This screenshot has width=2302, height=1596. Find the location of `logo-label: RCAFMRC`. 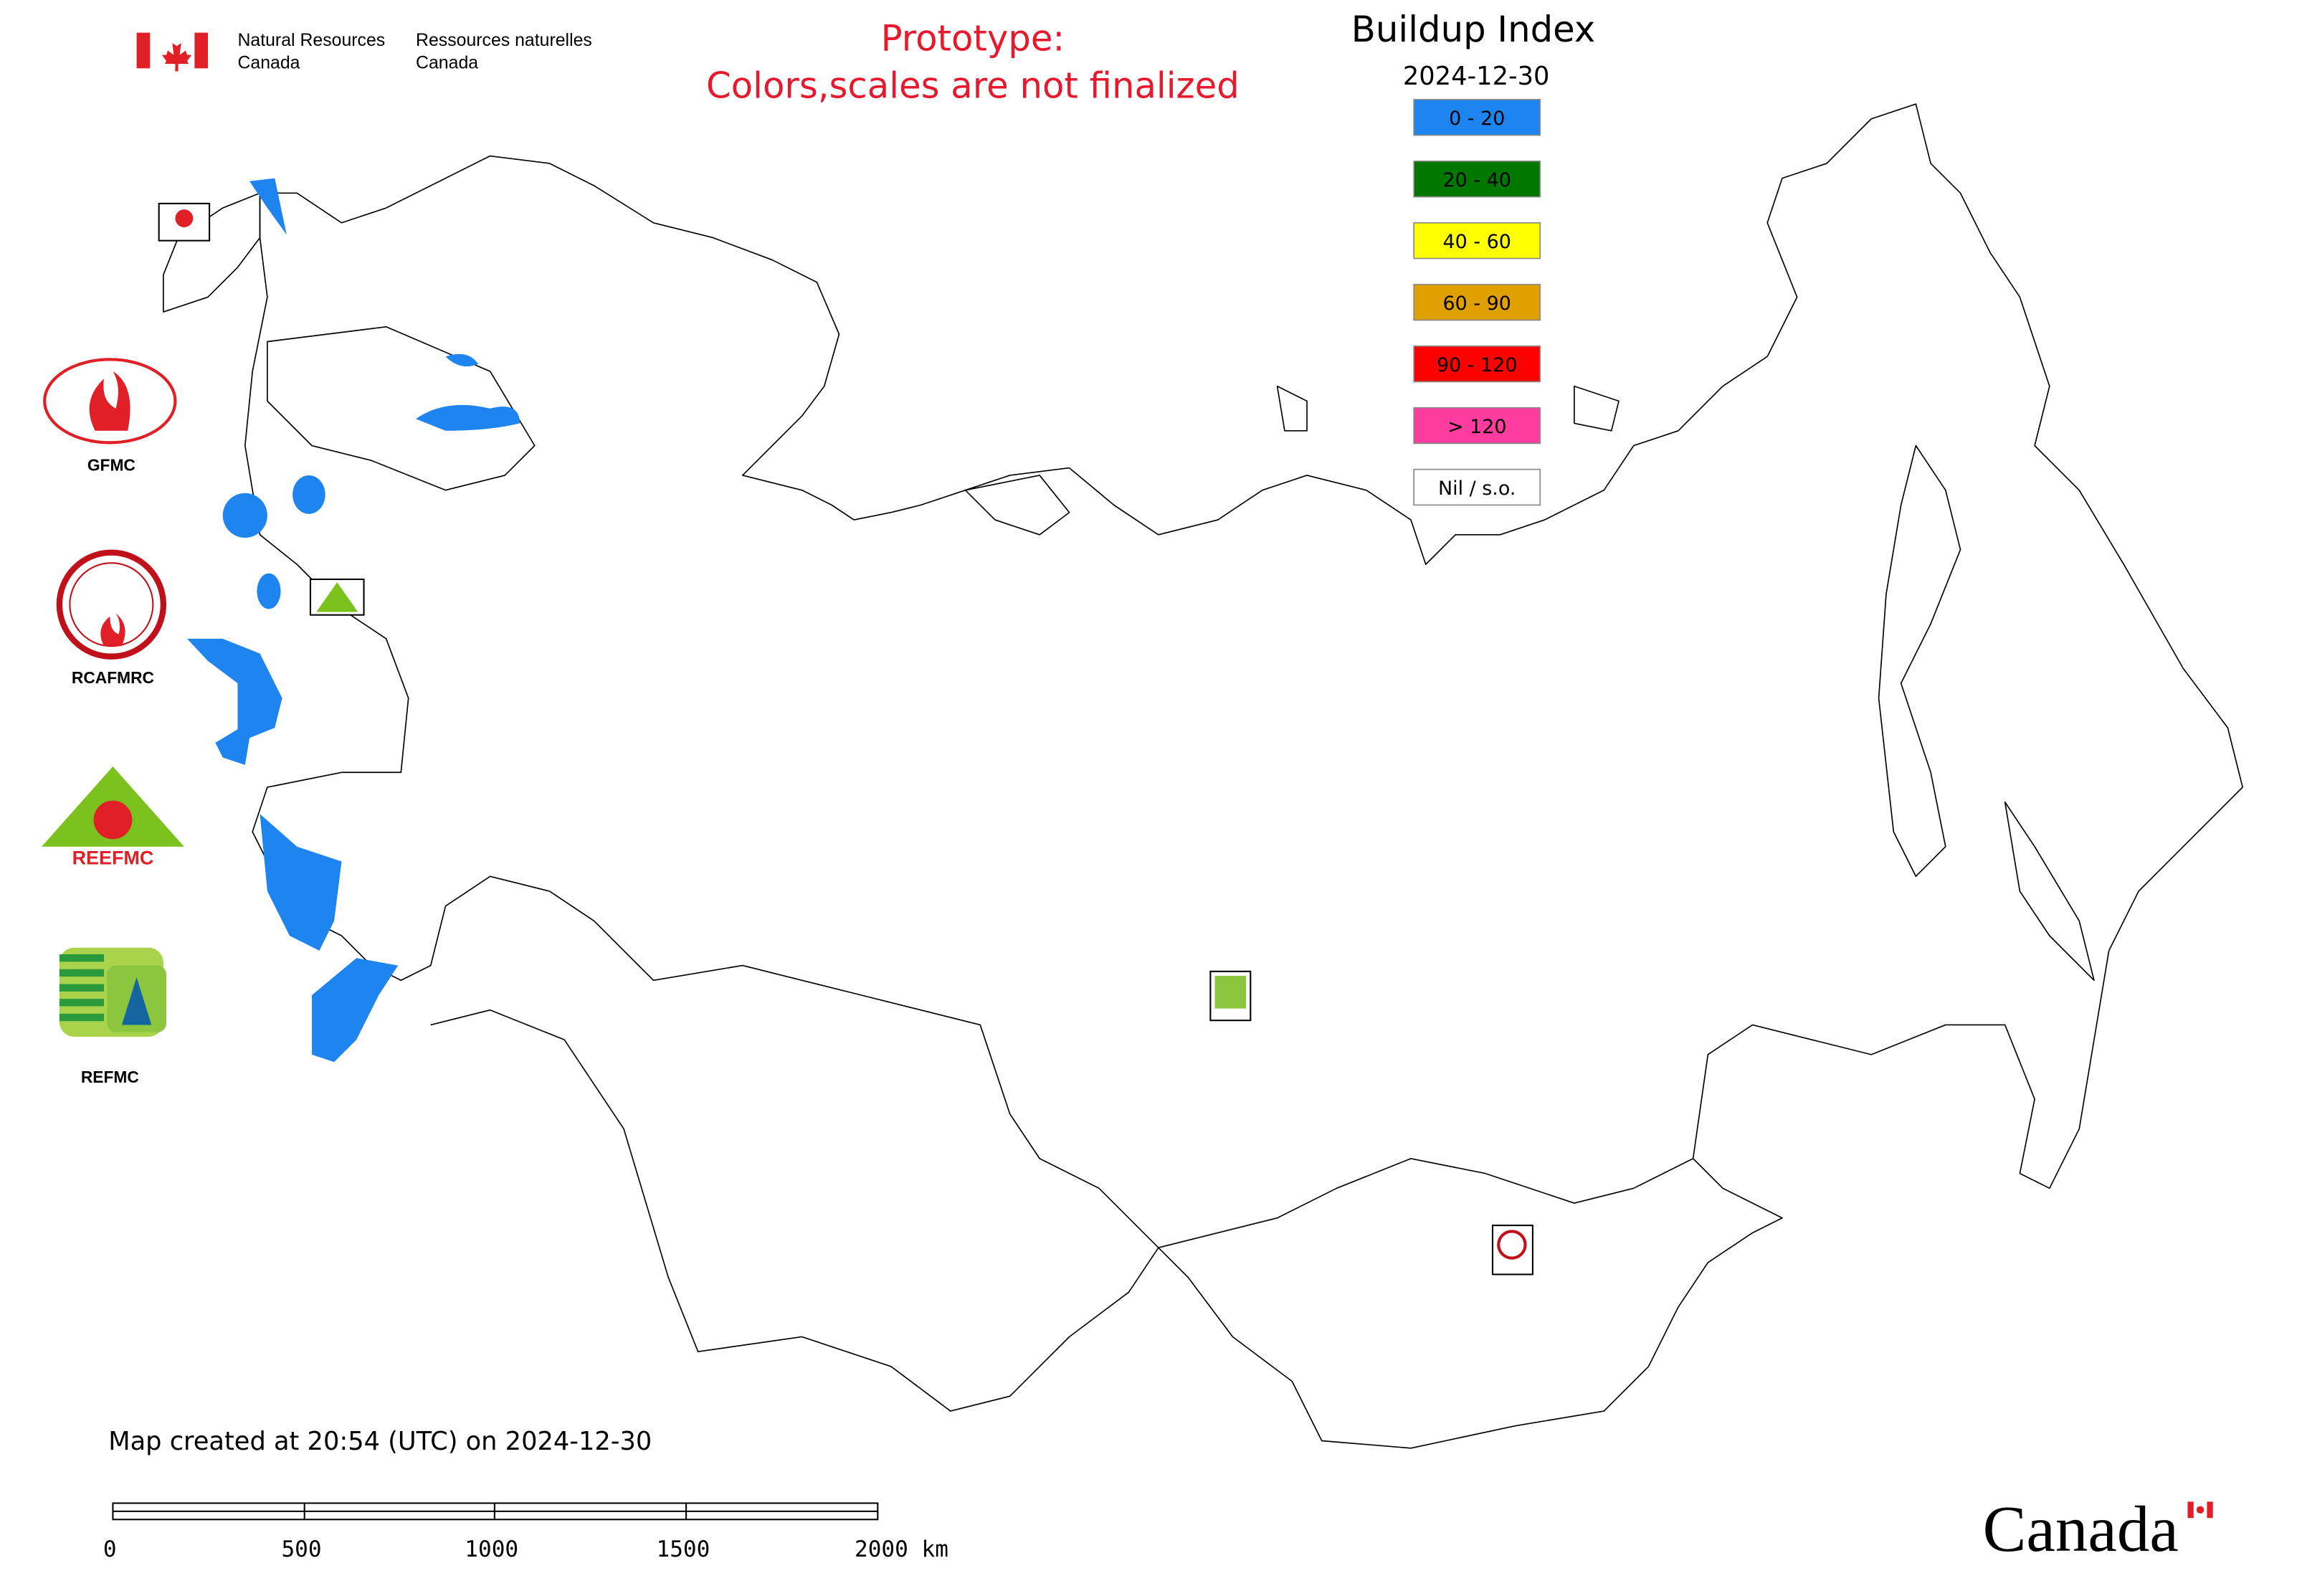

logo-label: RCAFMRC is located at coordinates (113, 677).